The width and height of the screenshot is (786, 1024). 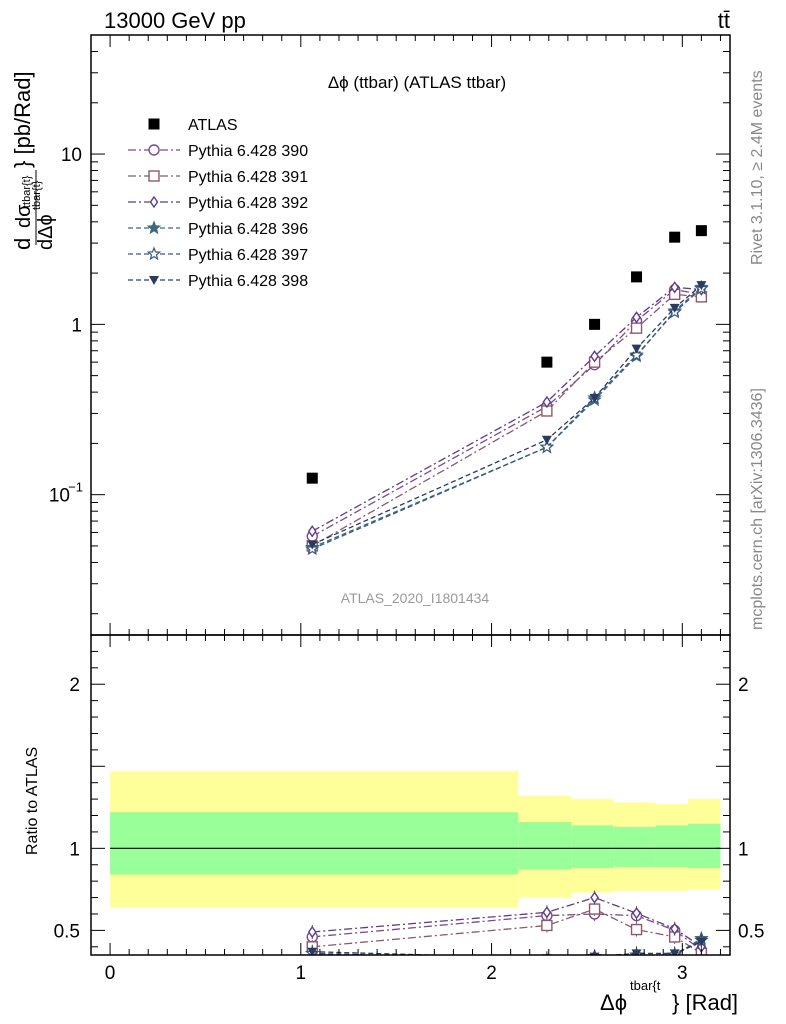 What do you see at coordinates (32, 801) in the screenshot?
I see `y-axis-label-ratio: Ratio to ATLAS` at bounding box center [32, 801].